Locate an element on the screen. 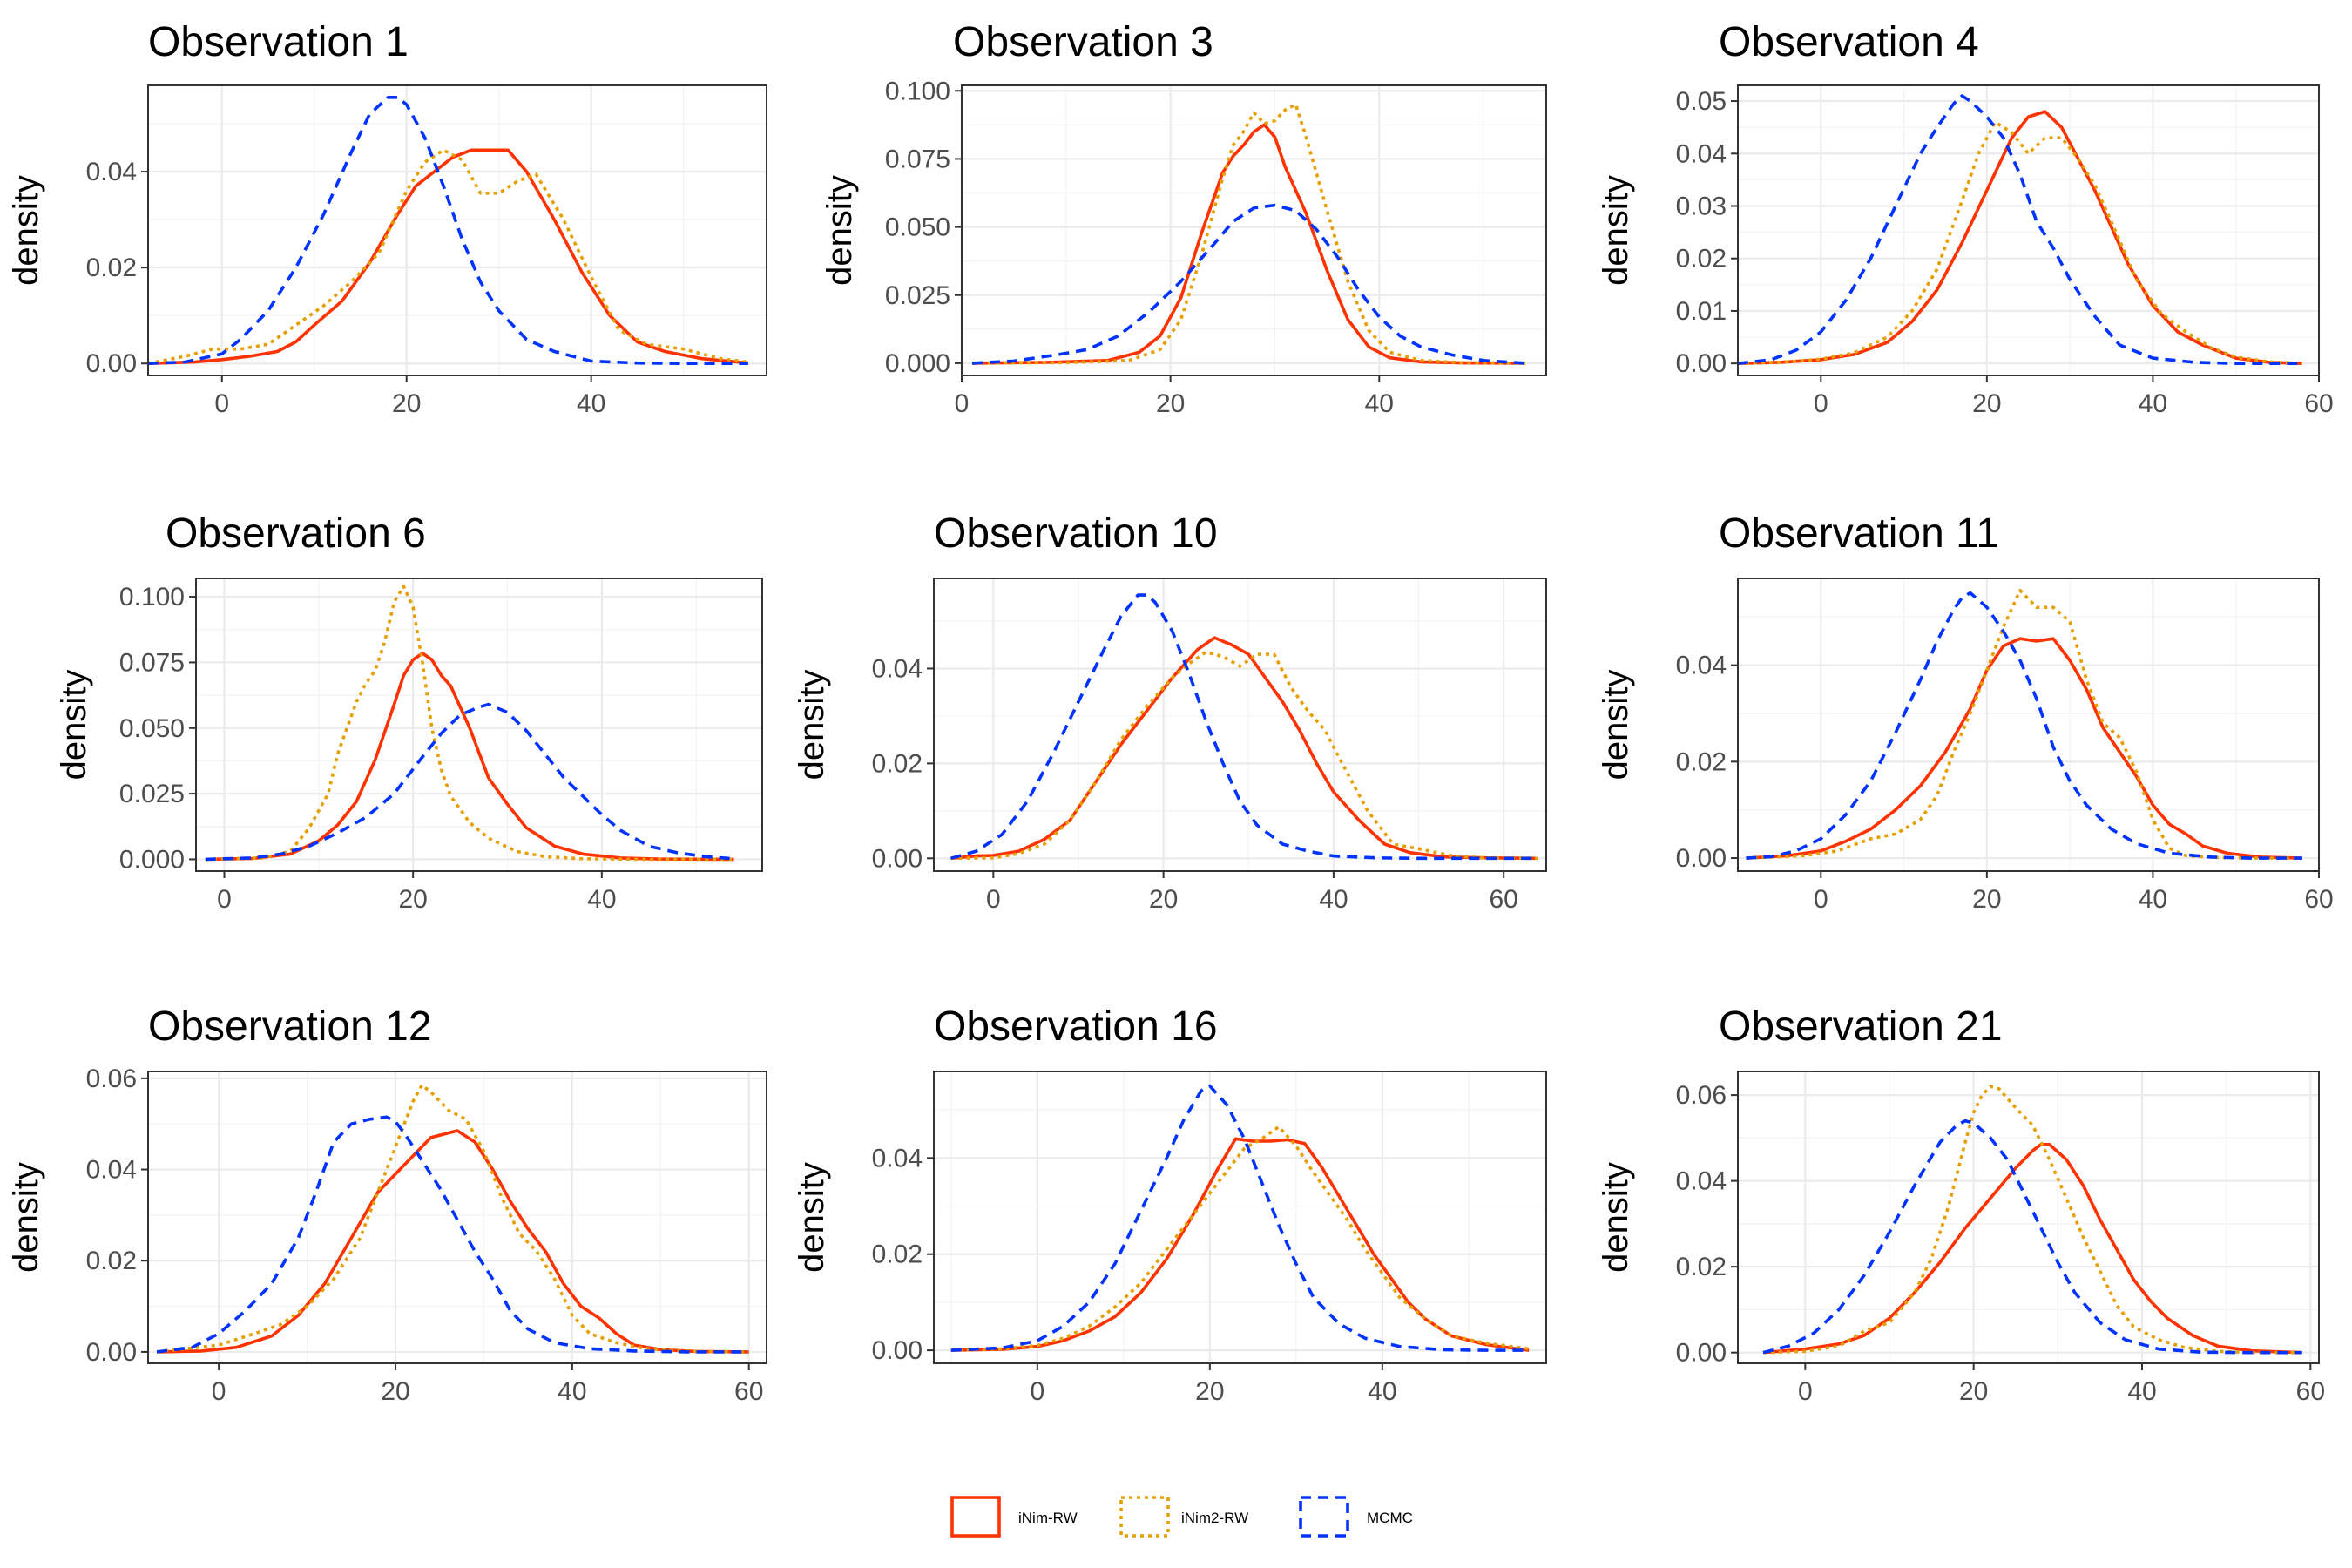 The height and width of the screenshot is (1568, 2352). y-tick-label: 0.03 is located at coordinates (1702, 206).